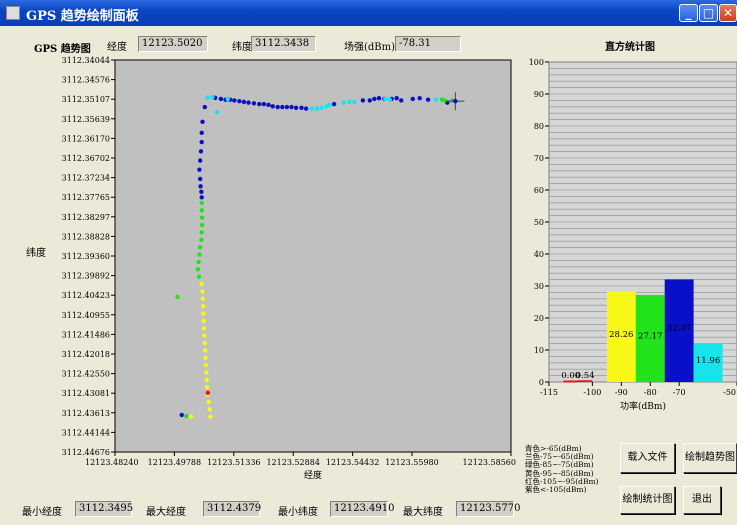 The width and height of the screenshot is (737, 525). What do you see at coordinates (86, 138) in the screenshot?
I see `y-tick-label: 3112.36170` at bounding box center [86, 138].